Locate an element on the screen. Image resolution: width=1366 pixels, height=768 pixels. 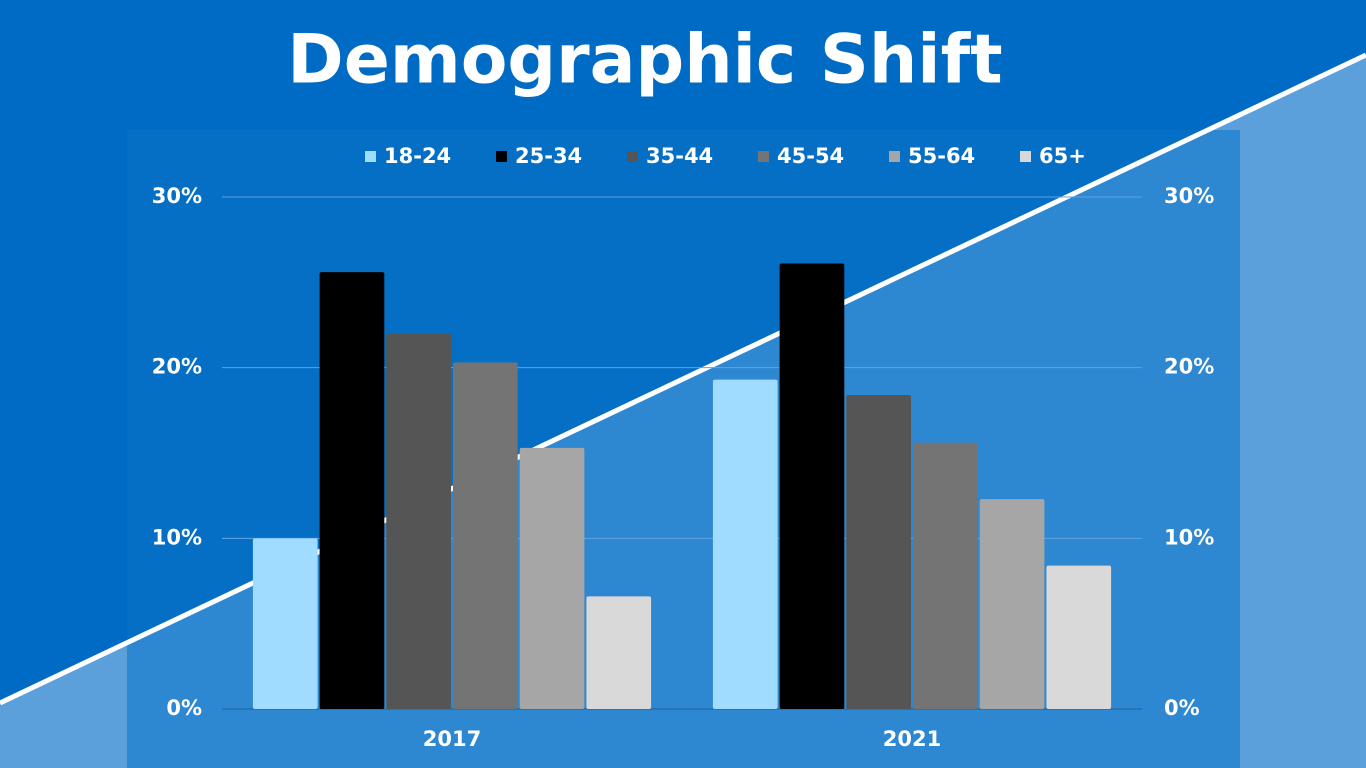
y2-tick-label: 30% is located at coordinates (1189, 196).